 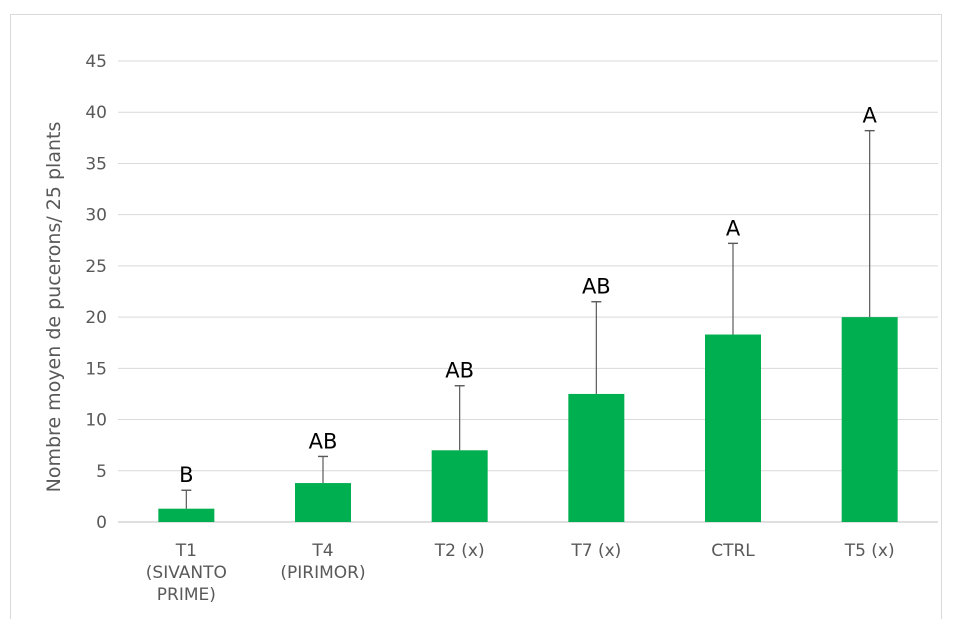 I want to click on y-tick-label: 45, so click(x=96, y=62).